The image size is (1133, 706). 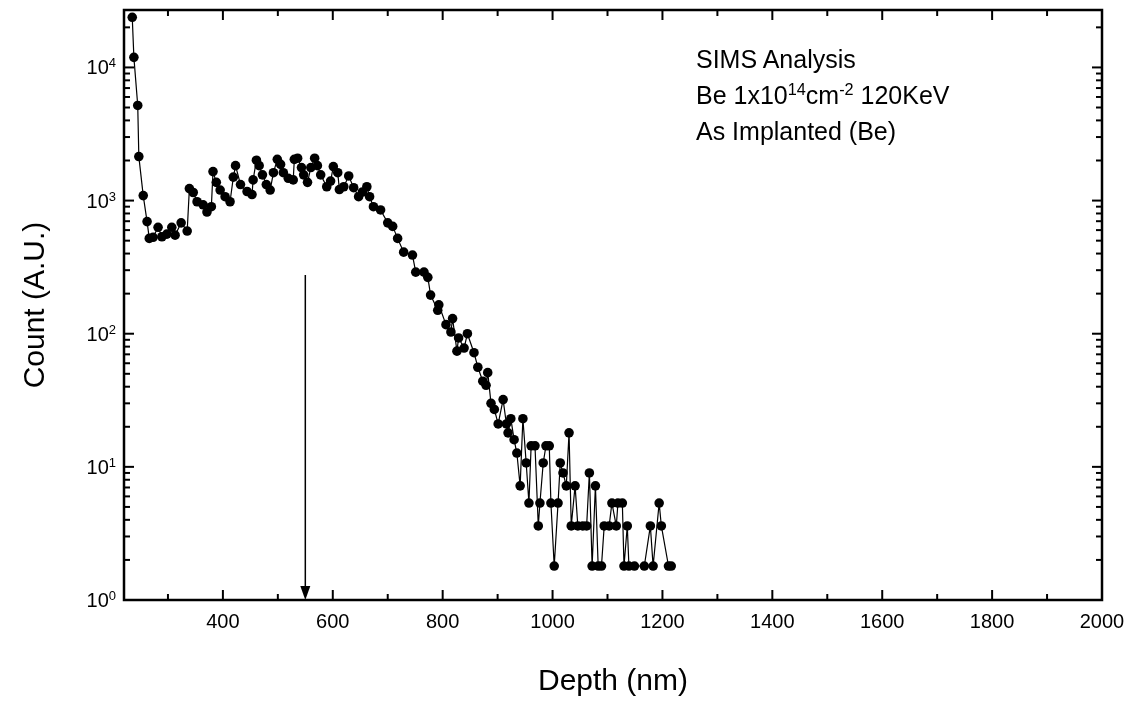 What do you see at coordinates (552, 621) in the screenshot?
I see `x-tick-label: 1000` at bounding box center [552, 621].